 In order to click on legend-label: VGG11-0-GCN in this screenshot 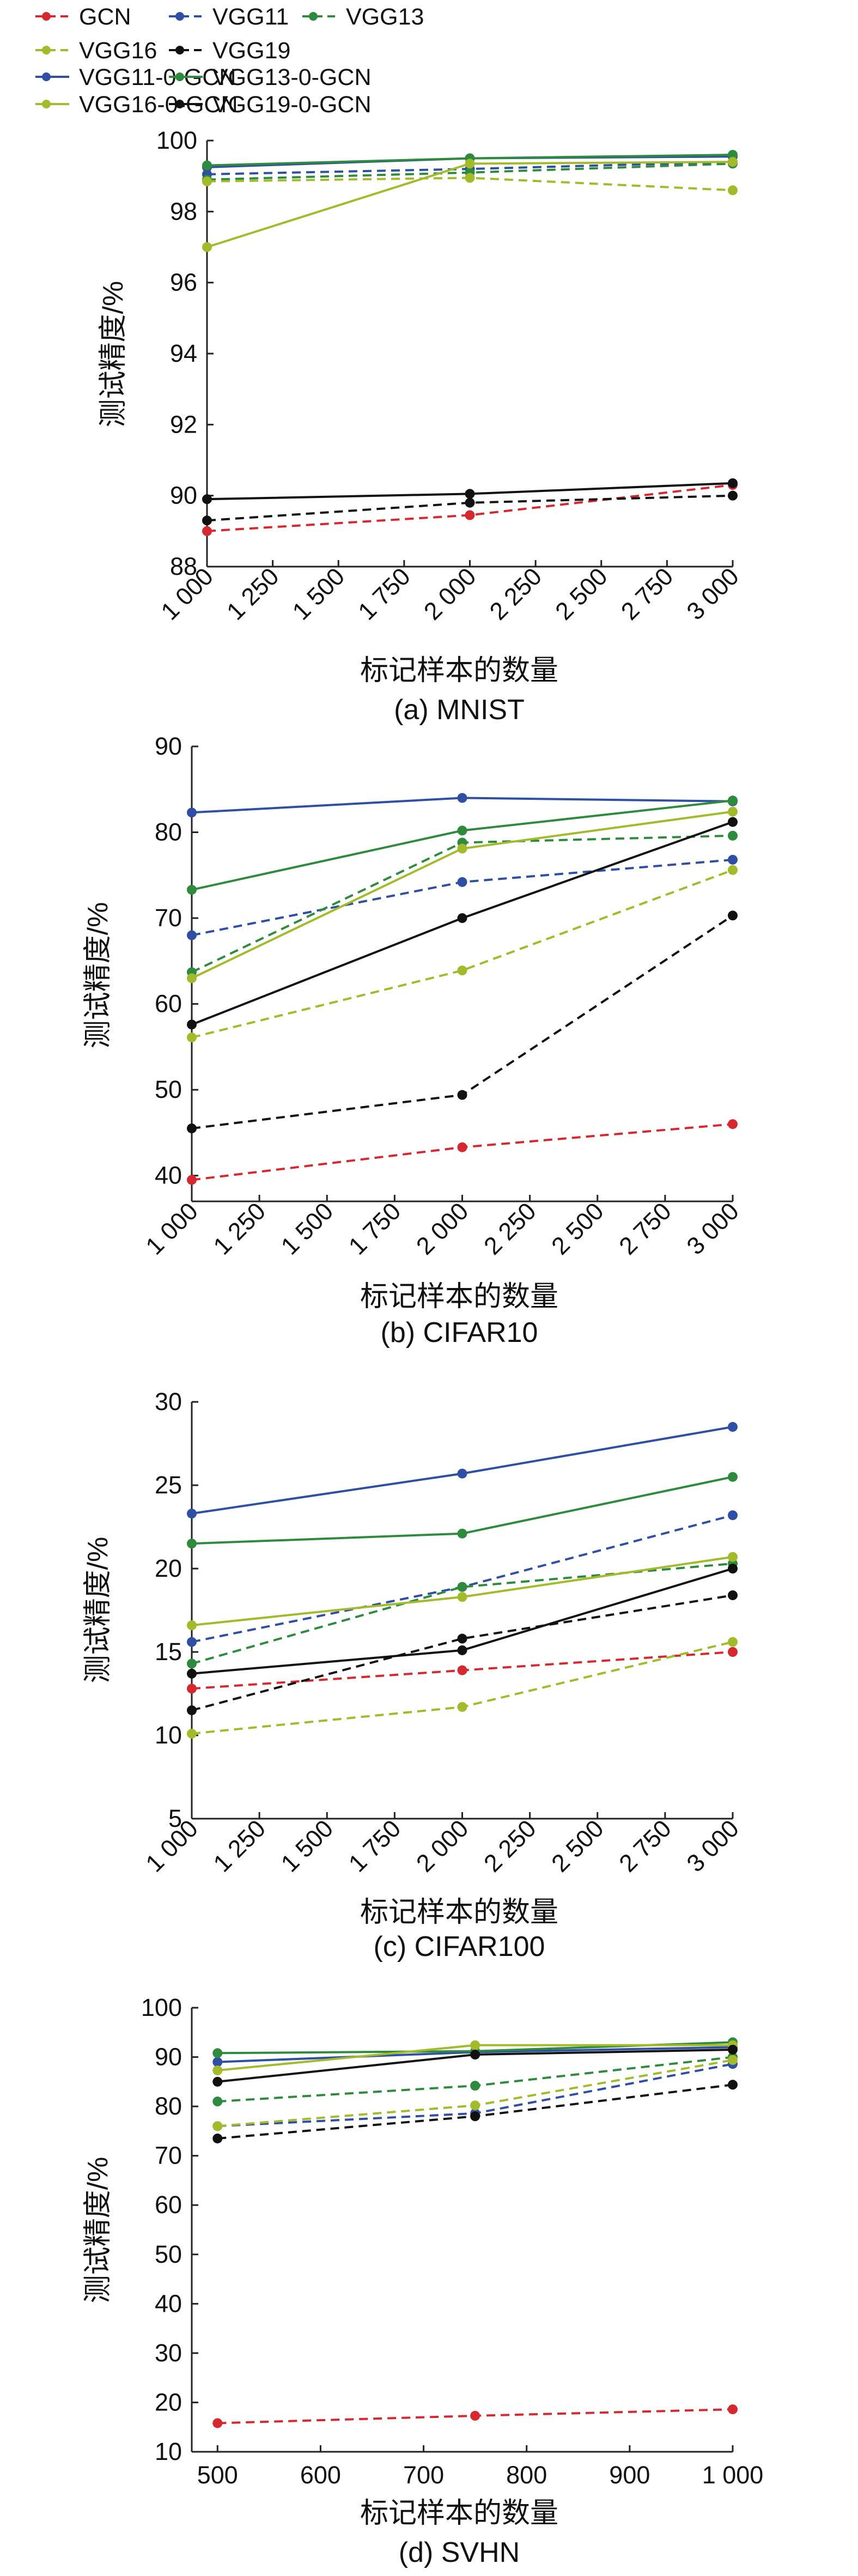, I will do `click(157, 77)`.